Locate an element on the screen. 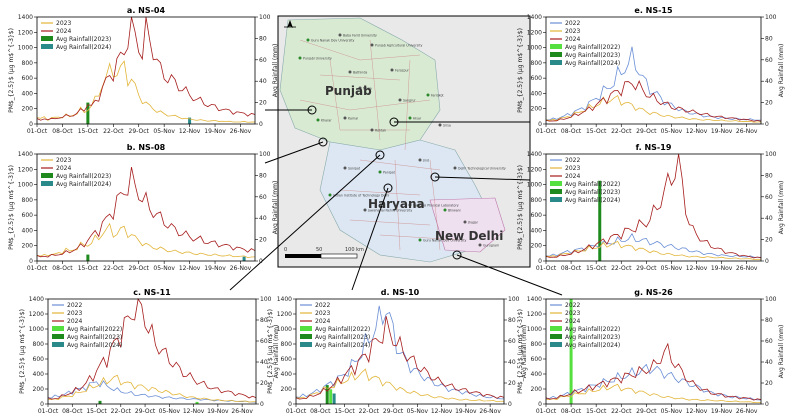 This screenshot has width=800, height=419. y-tick-label: 600 is located at coordinates (39, 359).